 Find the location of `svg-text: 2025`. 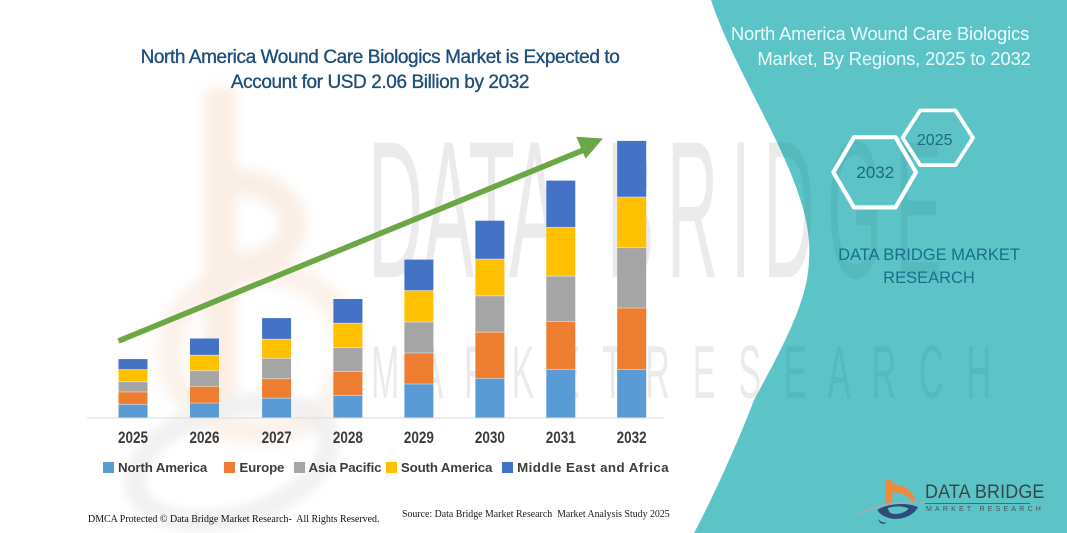

svg-text: 2025 is located at coordinates (935, 140).